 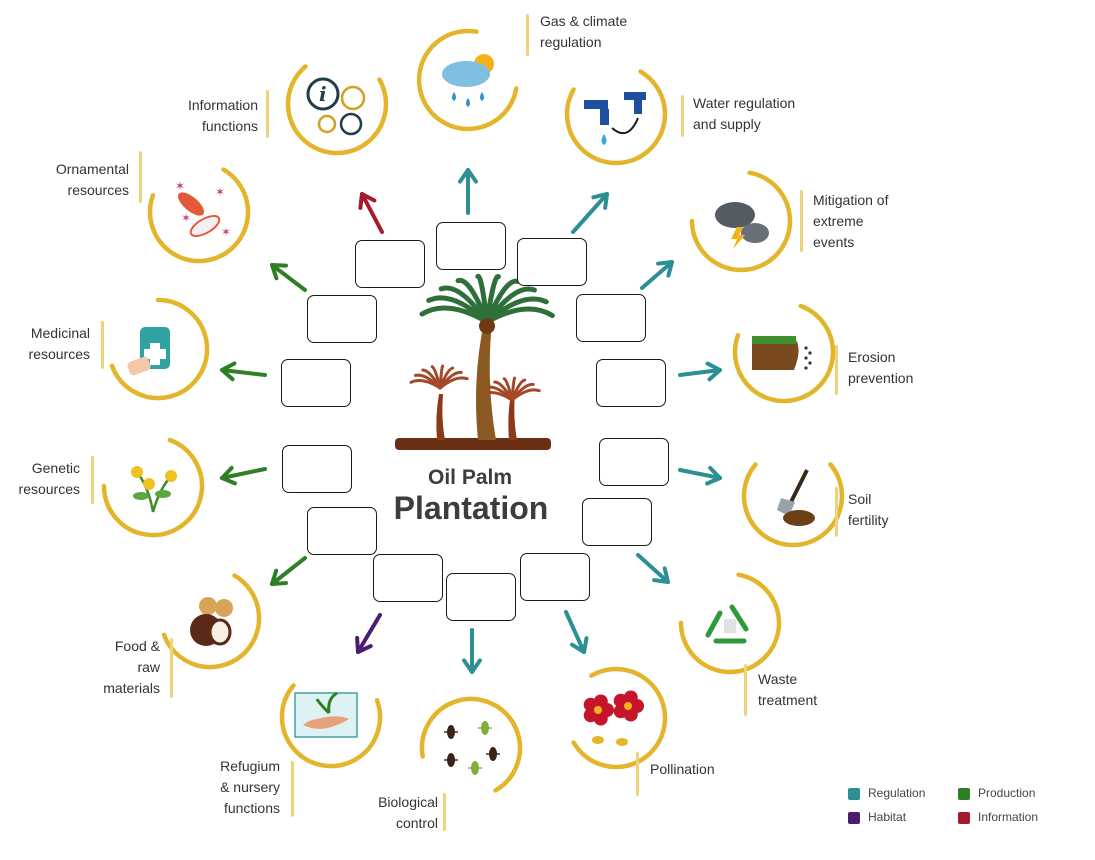 What do you see at coordinates (964, 818) in the screenshot?
I see `legend-swatch-information` at bounding box center [964, 818].